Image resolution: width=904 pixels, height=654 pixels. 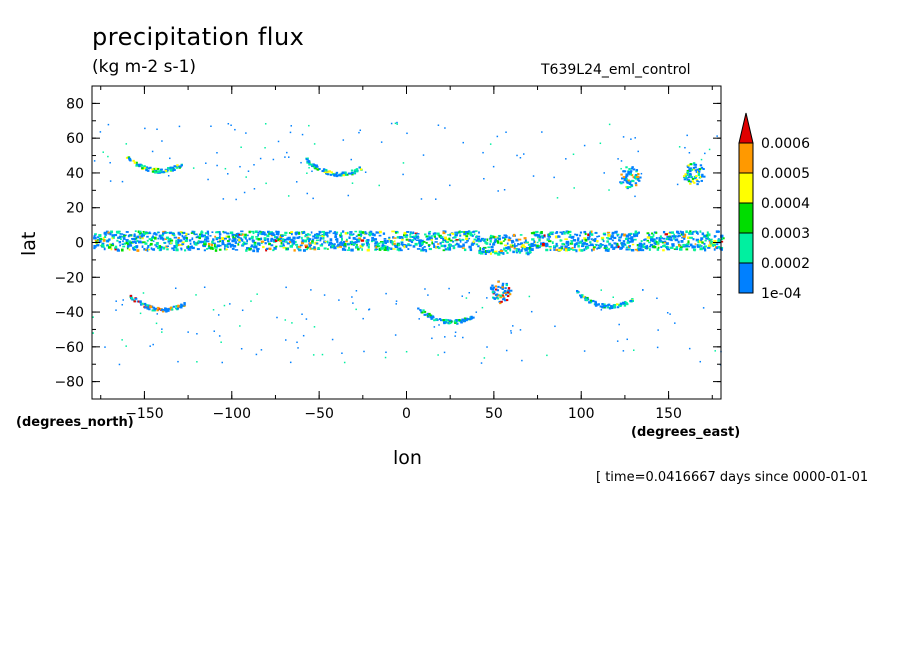 I want to click on x-axis-label: lon, so click(x=407, y=458).